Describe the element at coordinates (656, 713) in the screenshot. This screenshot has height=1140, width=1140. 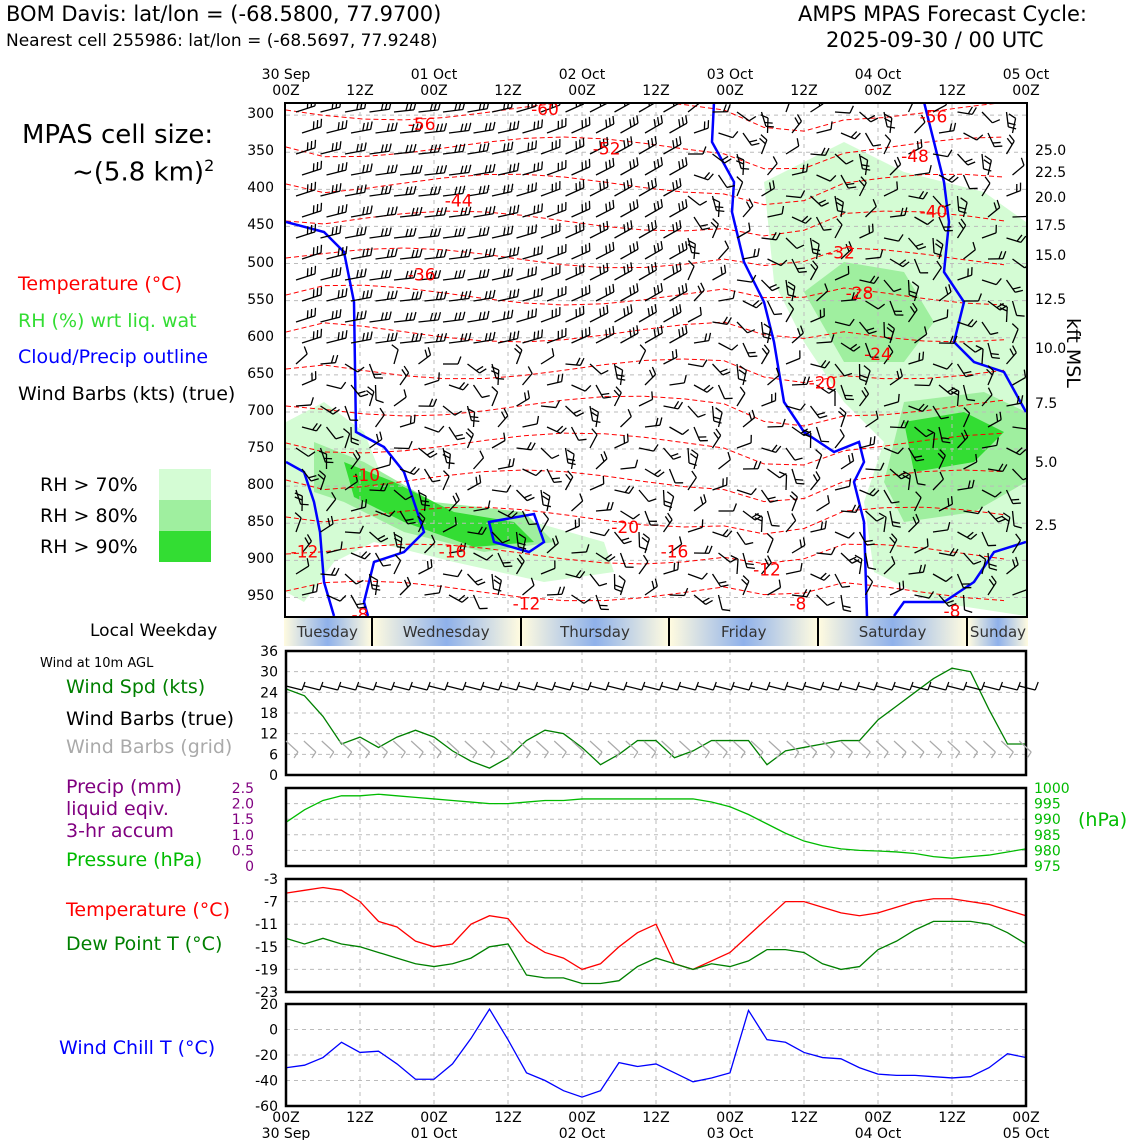
I see `panel-border` at that location.